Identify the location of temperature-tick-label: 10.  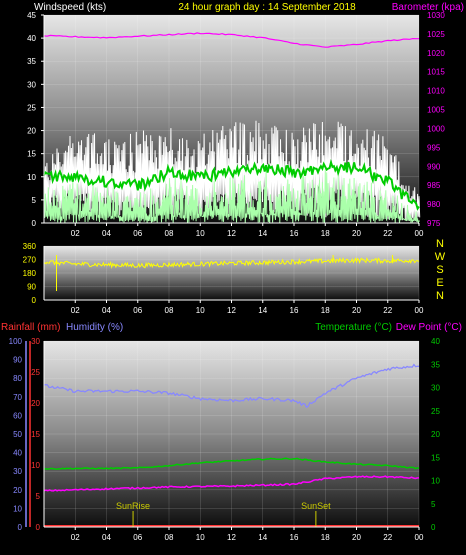
(435, 481).